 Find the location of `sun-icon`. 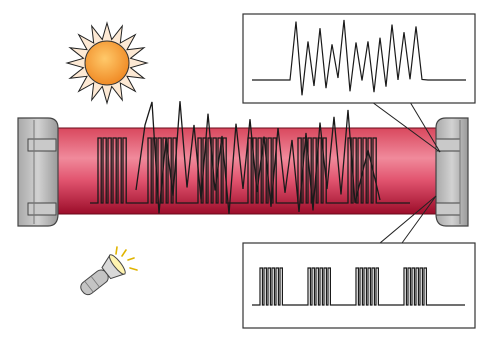

sun-icon is located at coordinates (107, 63).